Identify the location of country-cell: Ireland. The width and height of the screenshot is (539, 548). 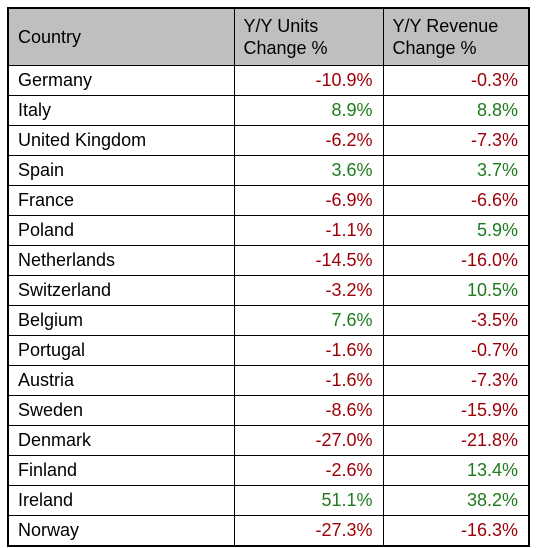
(121, 500).